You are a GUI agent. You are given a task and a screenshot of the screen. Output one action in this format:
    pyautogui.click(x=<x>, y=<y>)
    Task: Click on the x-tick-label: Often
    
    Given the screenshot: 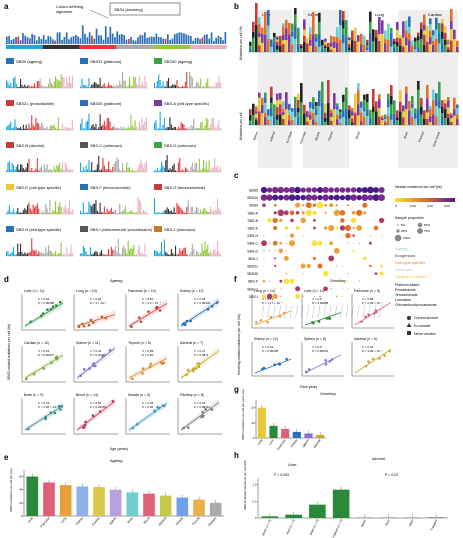 What is the action you would take?
    pyautogui.click(x=411, y=522)
    